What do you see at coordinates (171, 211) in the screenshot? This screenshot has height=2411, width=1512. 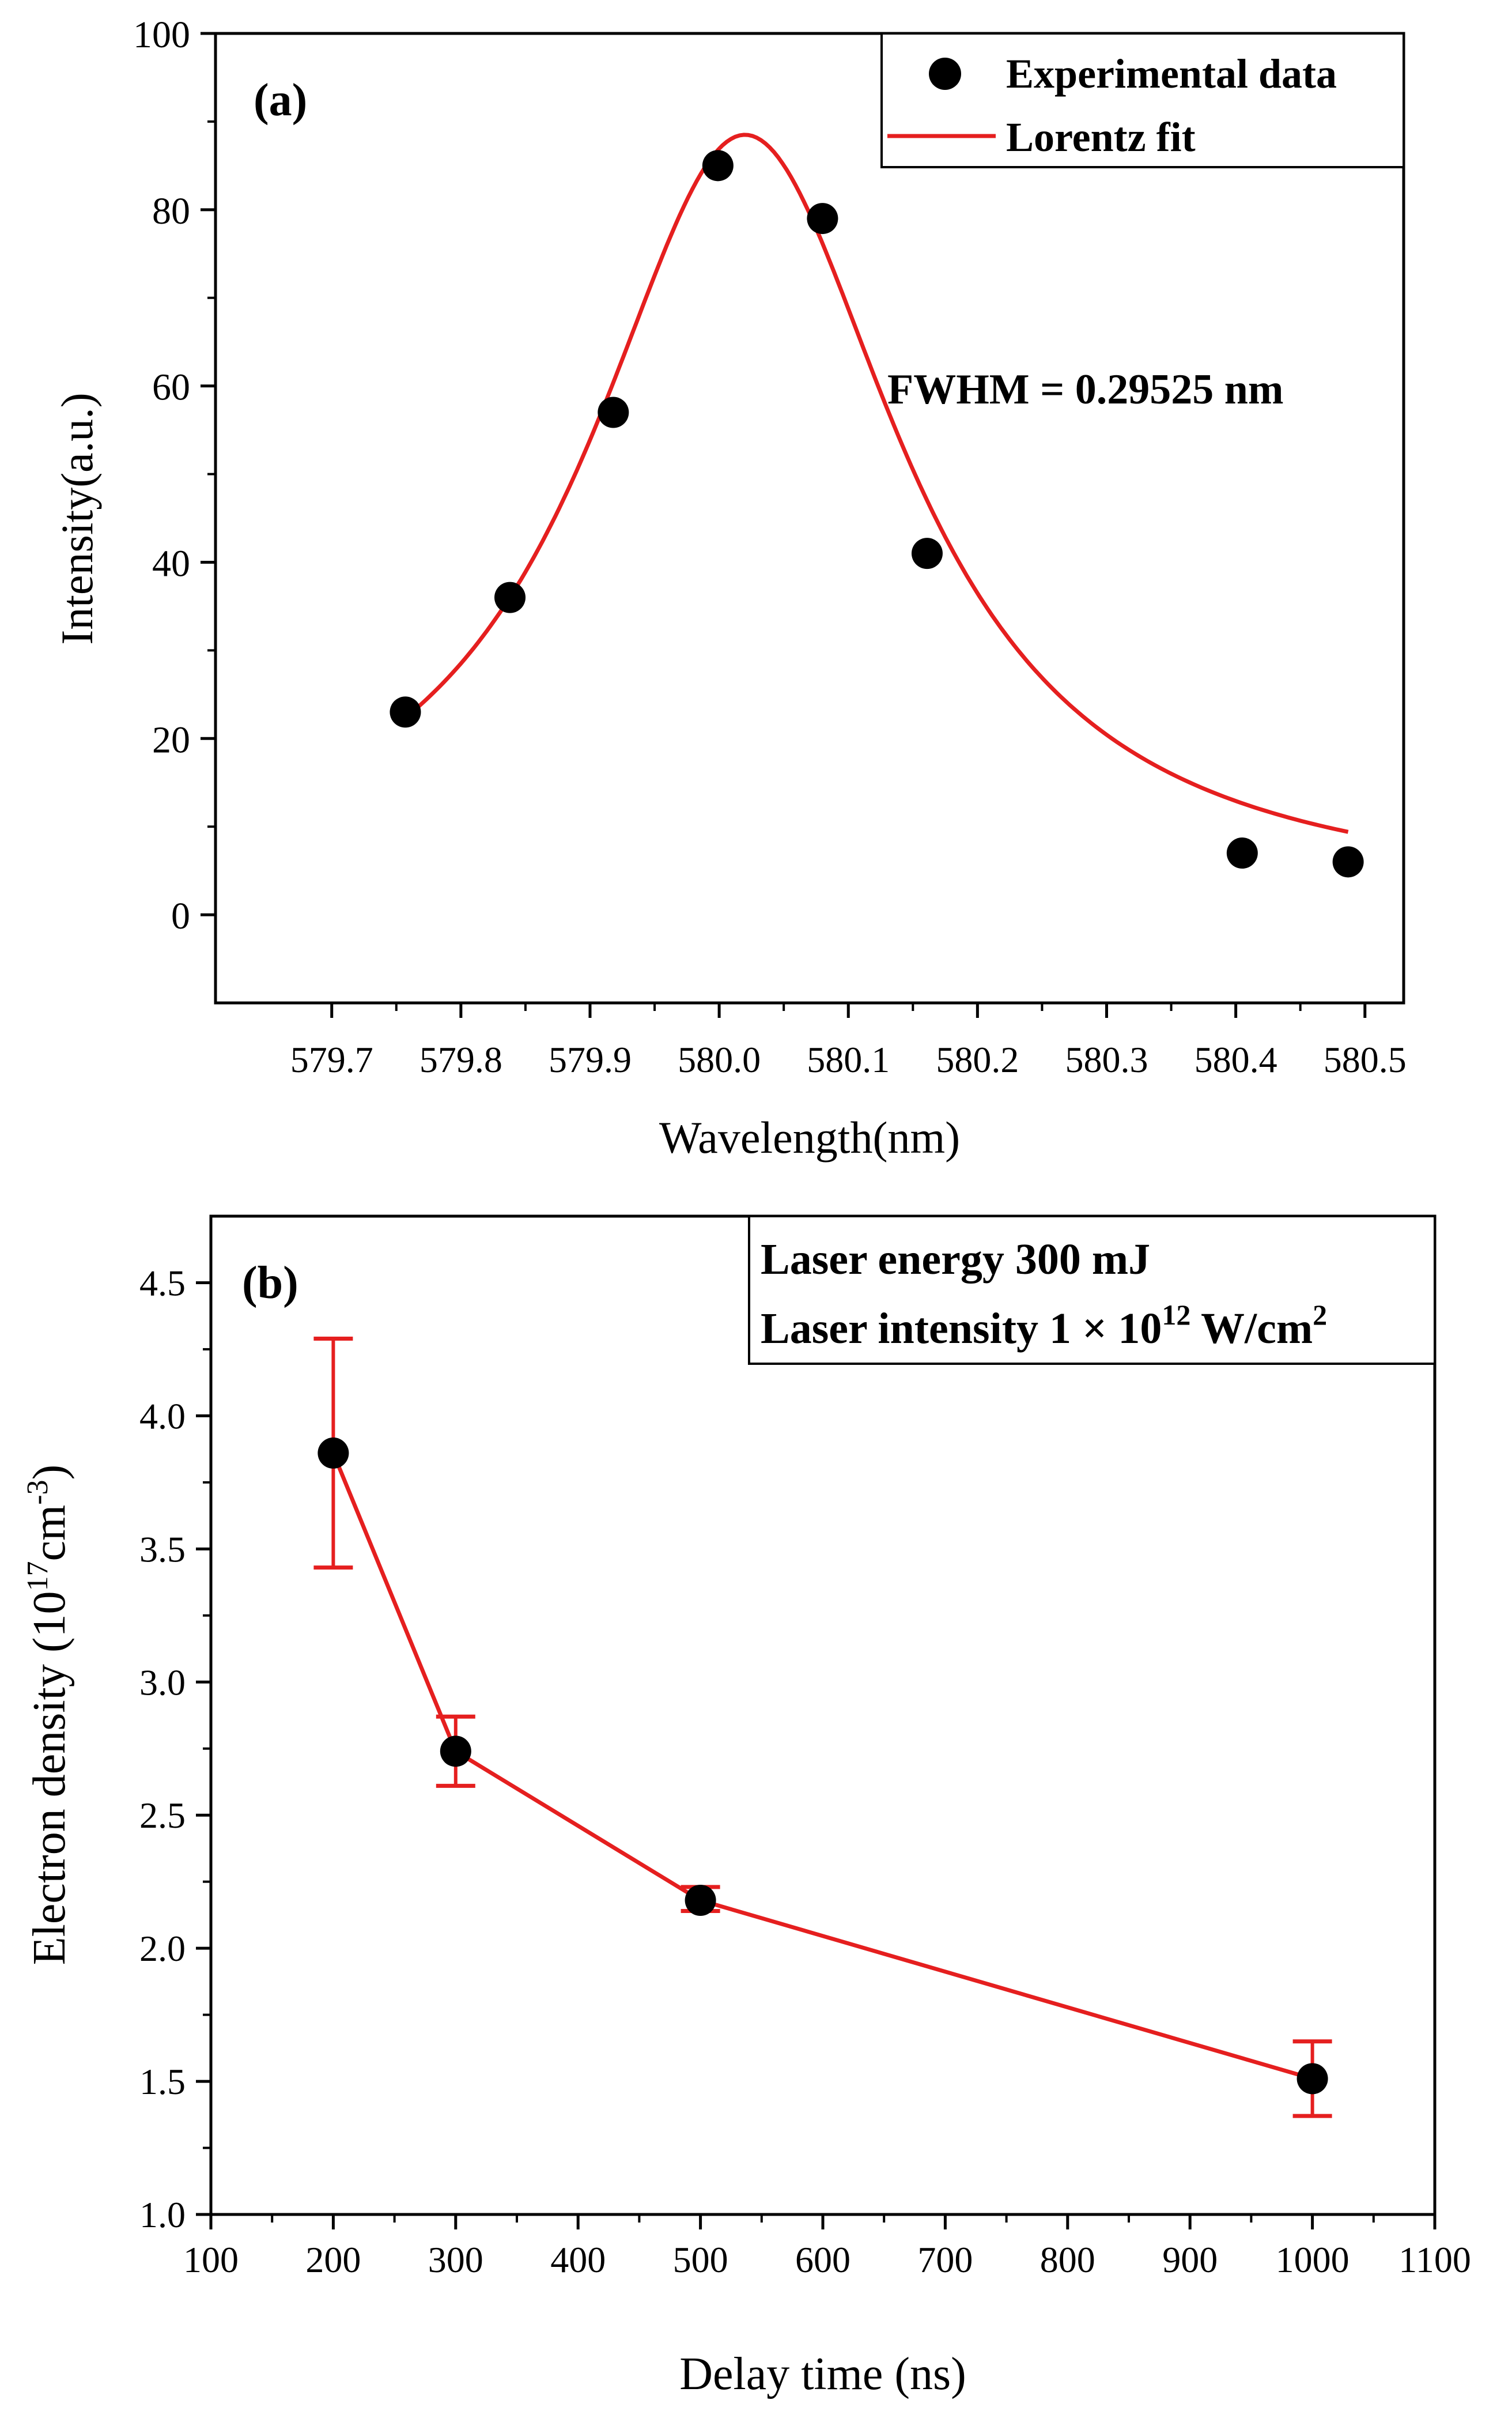 I see `y-tick-label-80: 80` at bounding box center [171, 211].